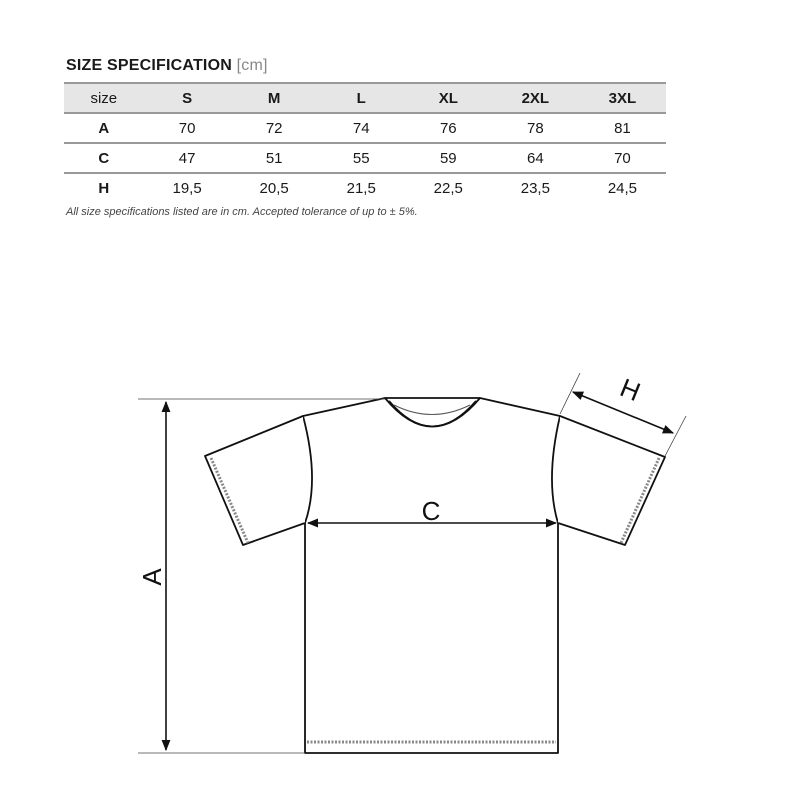 Image resolution: width=800 pixels, height=800 pixels. I want to click on header-cell: size, so click(104, 98).